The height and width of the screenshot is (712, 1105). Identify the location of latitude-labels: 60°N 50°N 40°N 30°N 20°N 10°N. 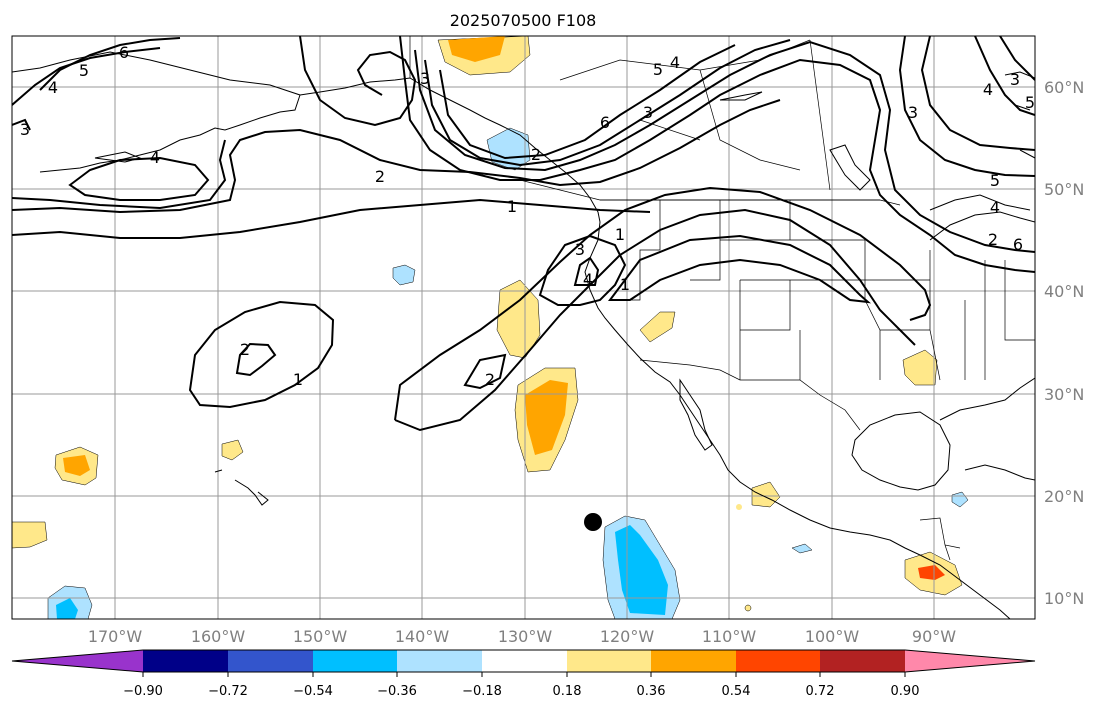
(1064, 343).